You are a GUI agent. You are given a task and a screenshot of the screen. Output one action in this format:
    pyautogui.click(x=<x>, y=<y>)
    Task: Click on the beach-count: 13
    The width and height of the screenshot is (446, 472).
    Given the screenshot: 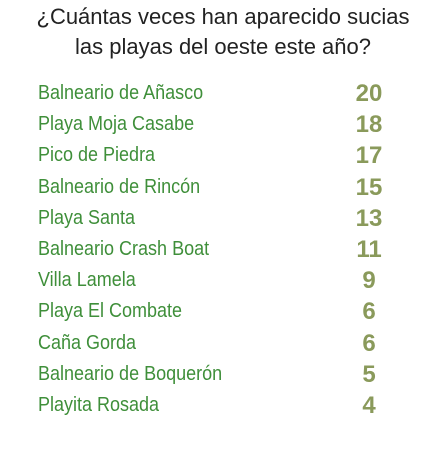 What is the action you would take?
    pyautogui.click(x=369, y=218)
    